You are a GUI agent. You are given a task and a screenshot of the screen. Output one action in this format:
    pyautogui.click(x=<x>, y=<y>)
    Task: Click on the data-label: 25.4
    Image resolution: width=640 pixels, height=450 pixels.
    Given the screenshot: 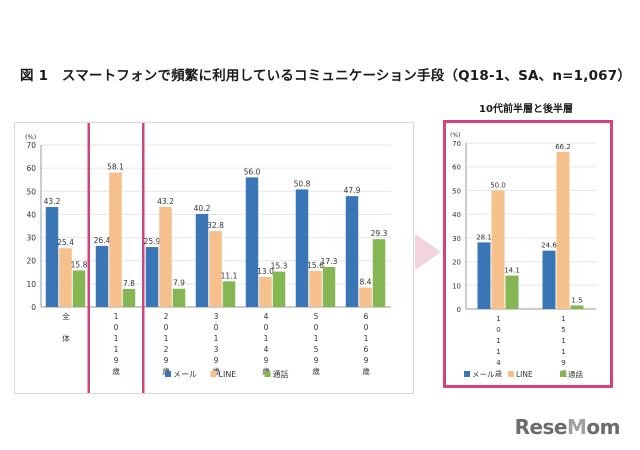 What is the action you would take?
    pyautogui.click(x=65, y=242)
    